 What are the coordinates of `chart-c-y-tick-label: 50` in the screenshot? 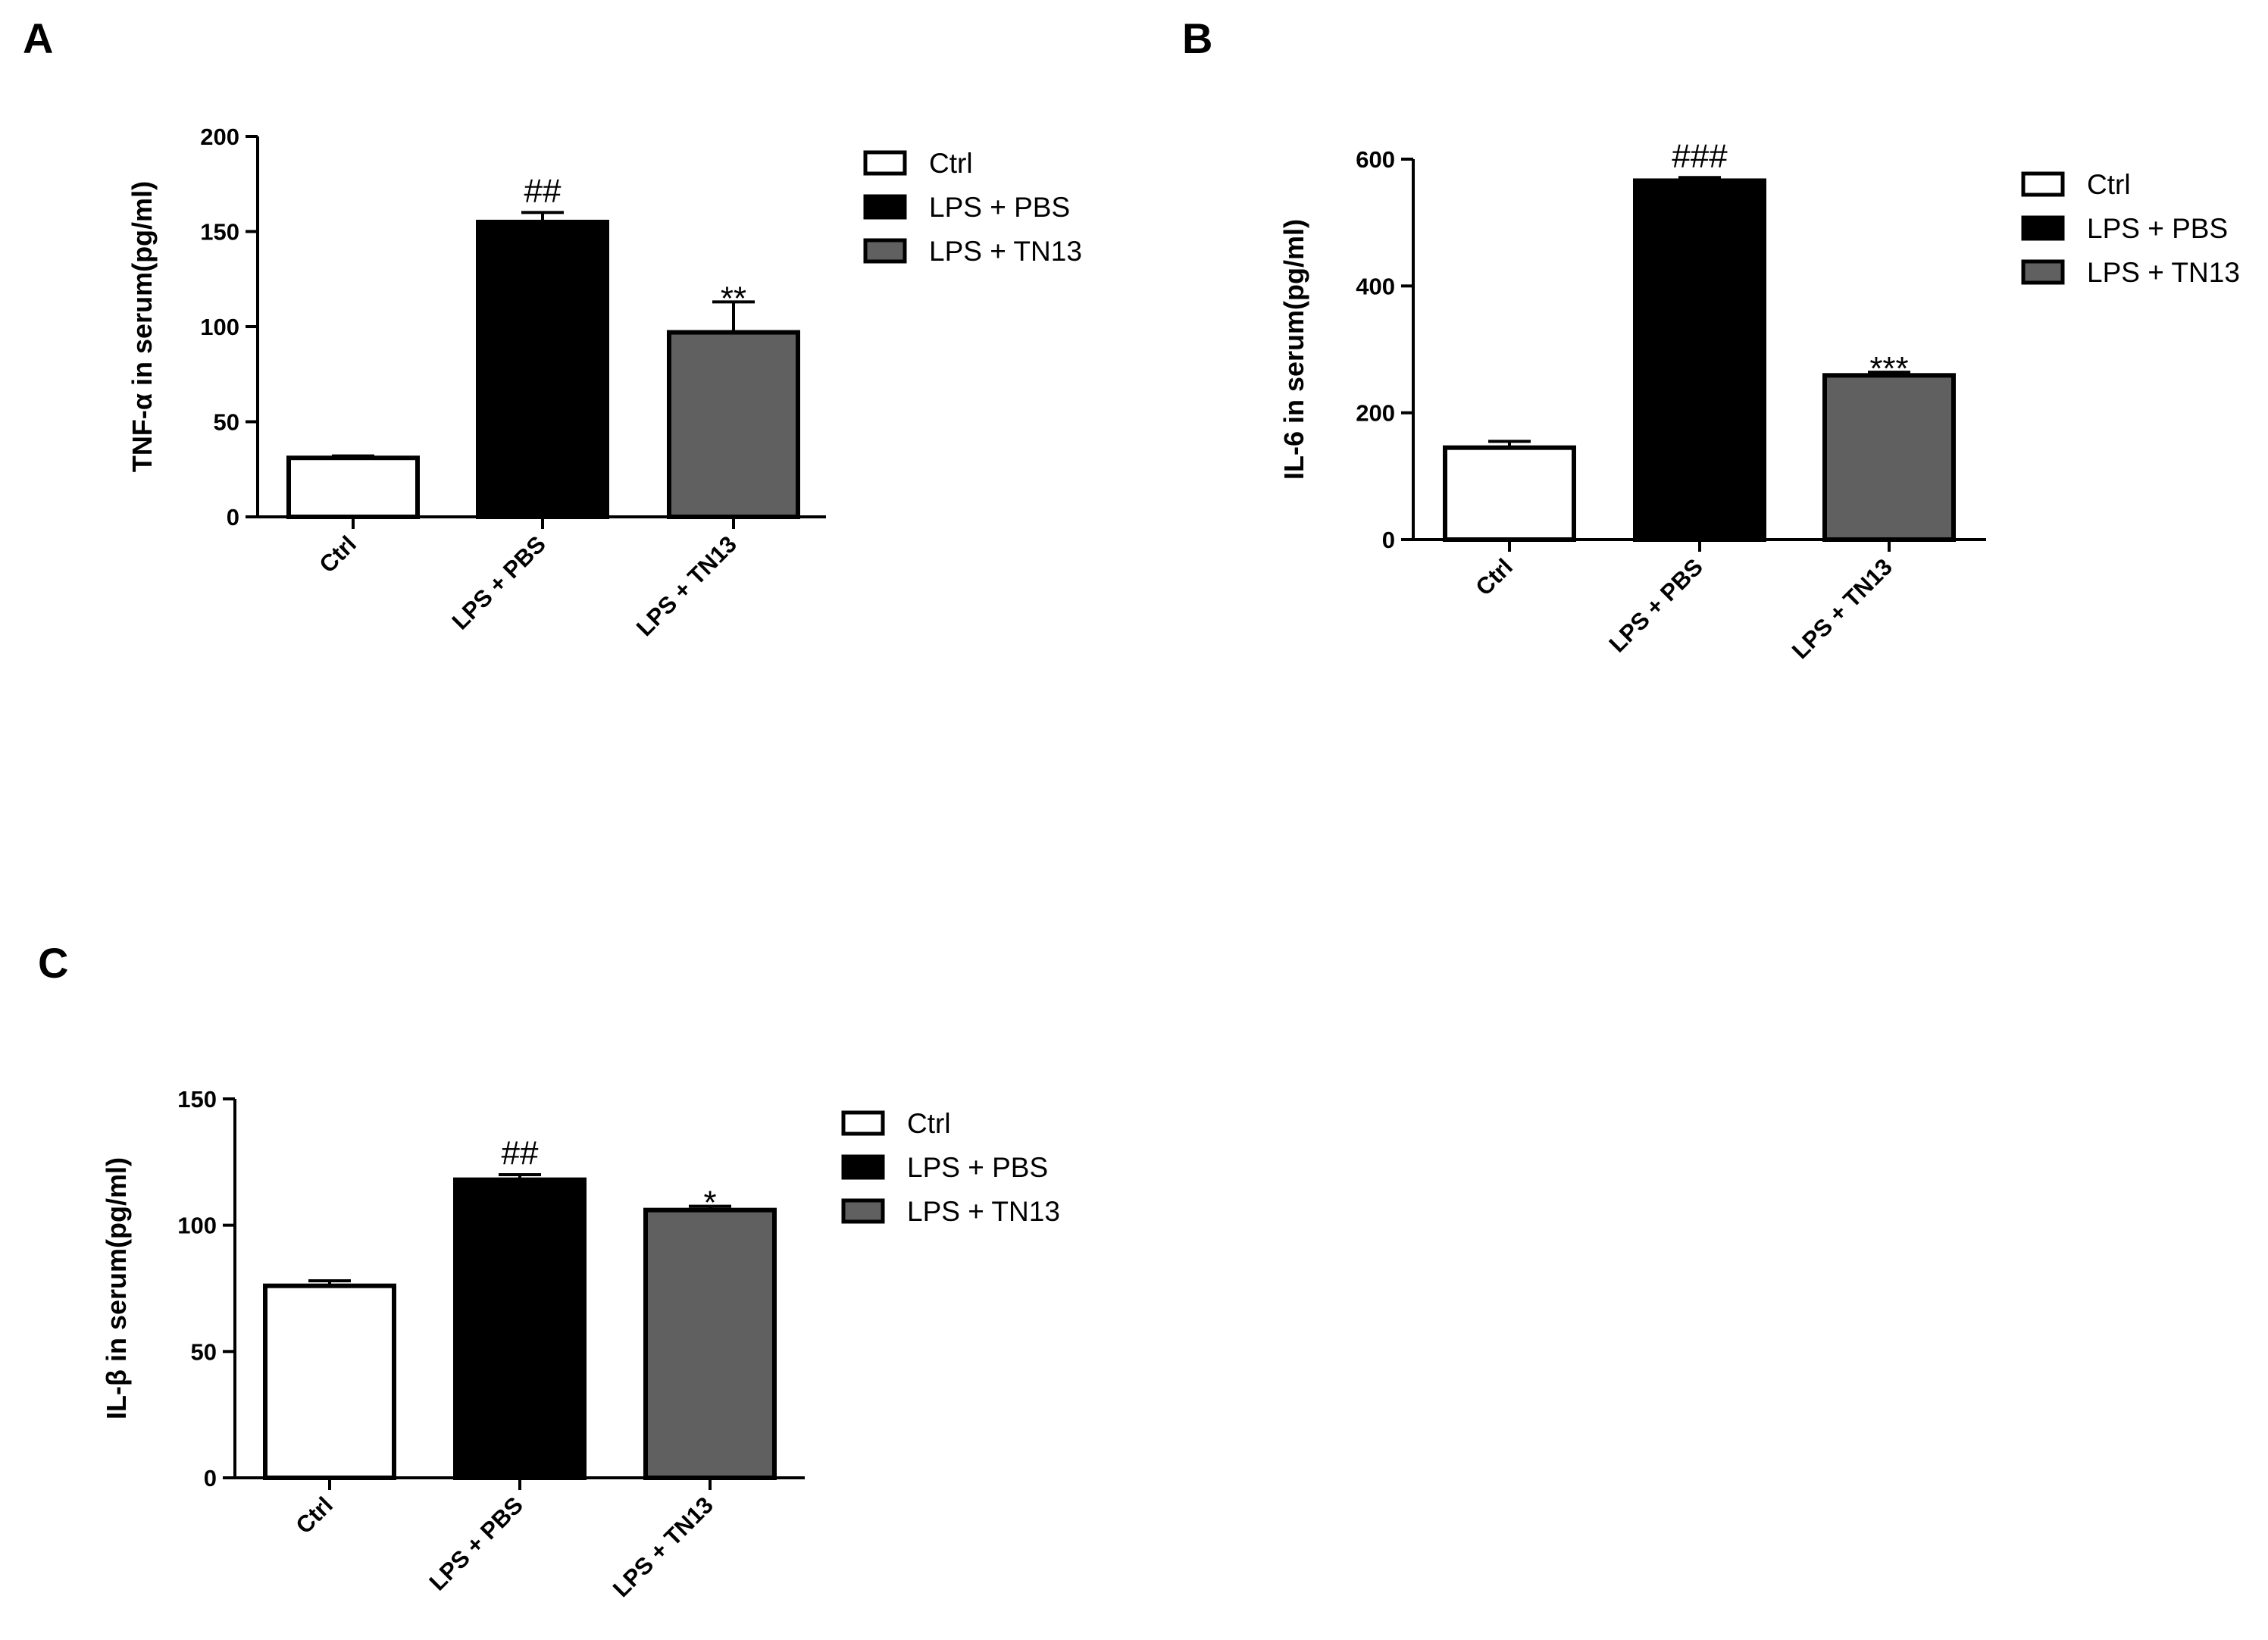 It's located at (204, 1352).